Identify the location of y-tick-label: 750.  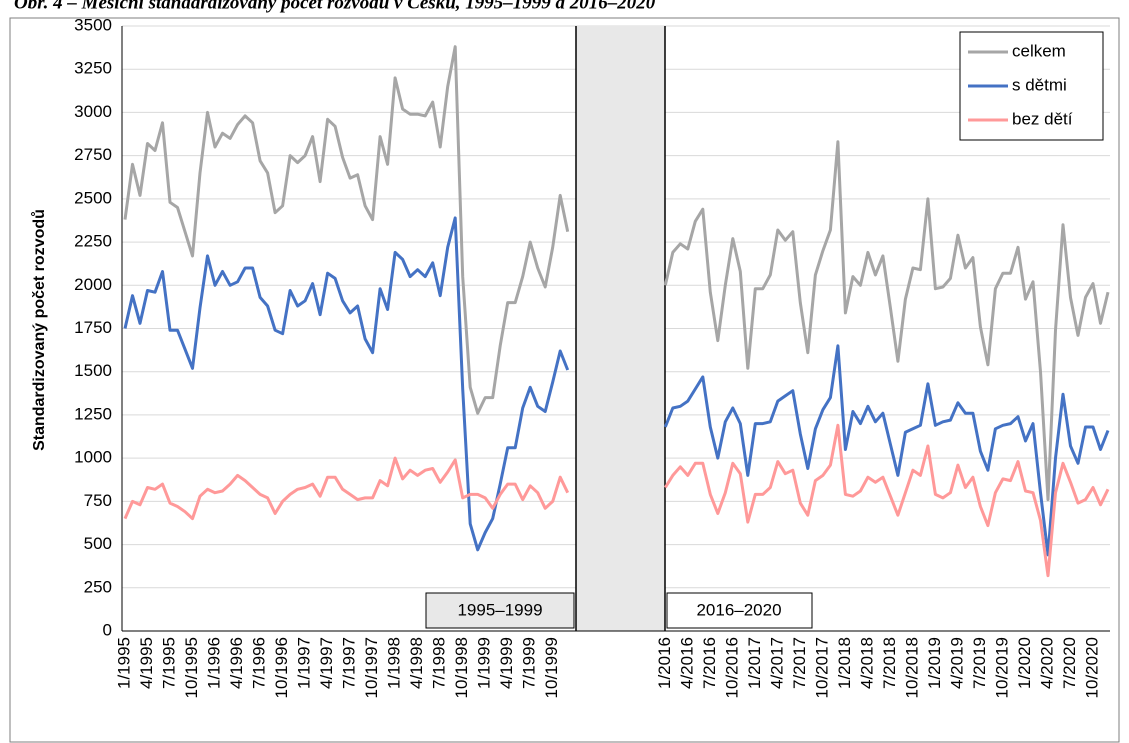
(98, 500).